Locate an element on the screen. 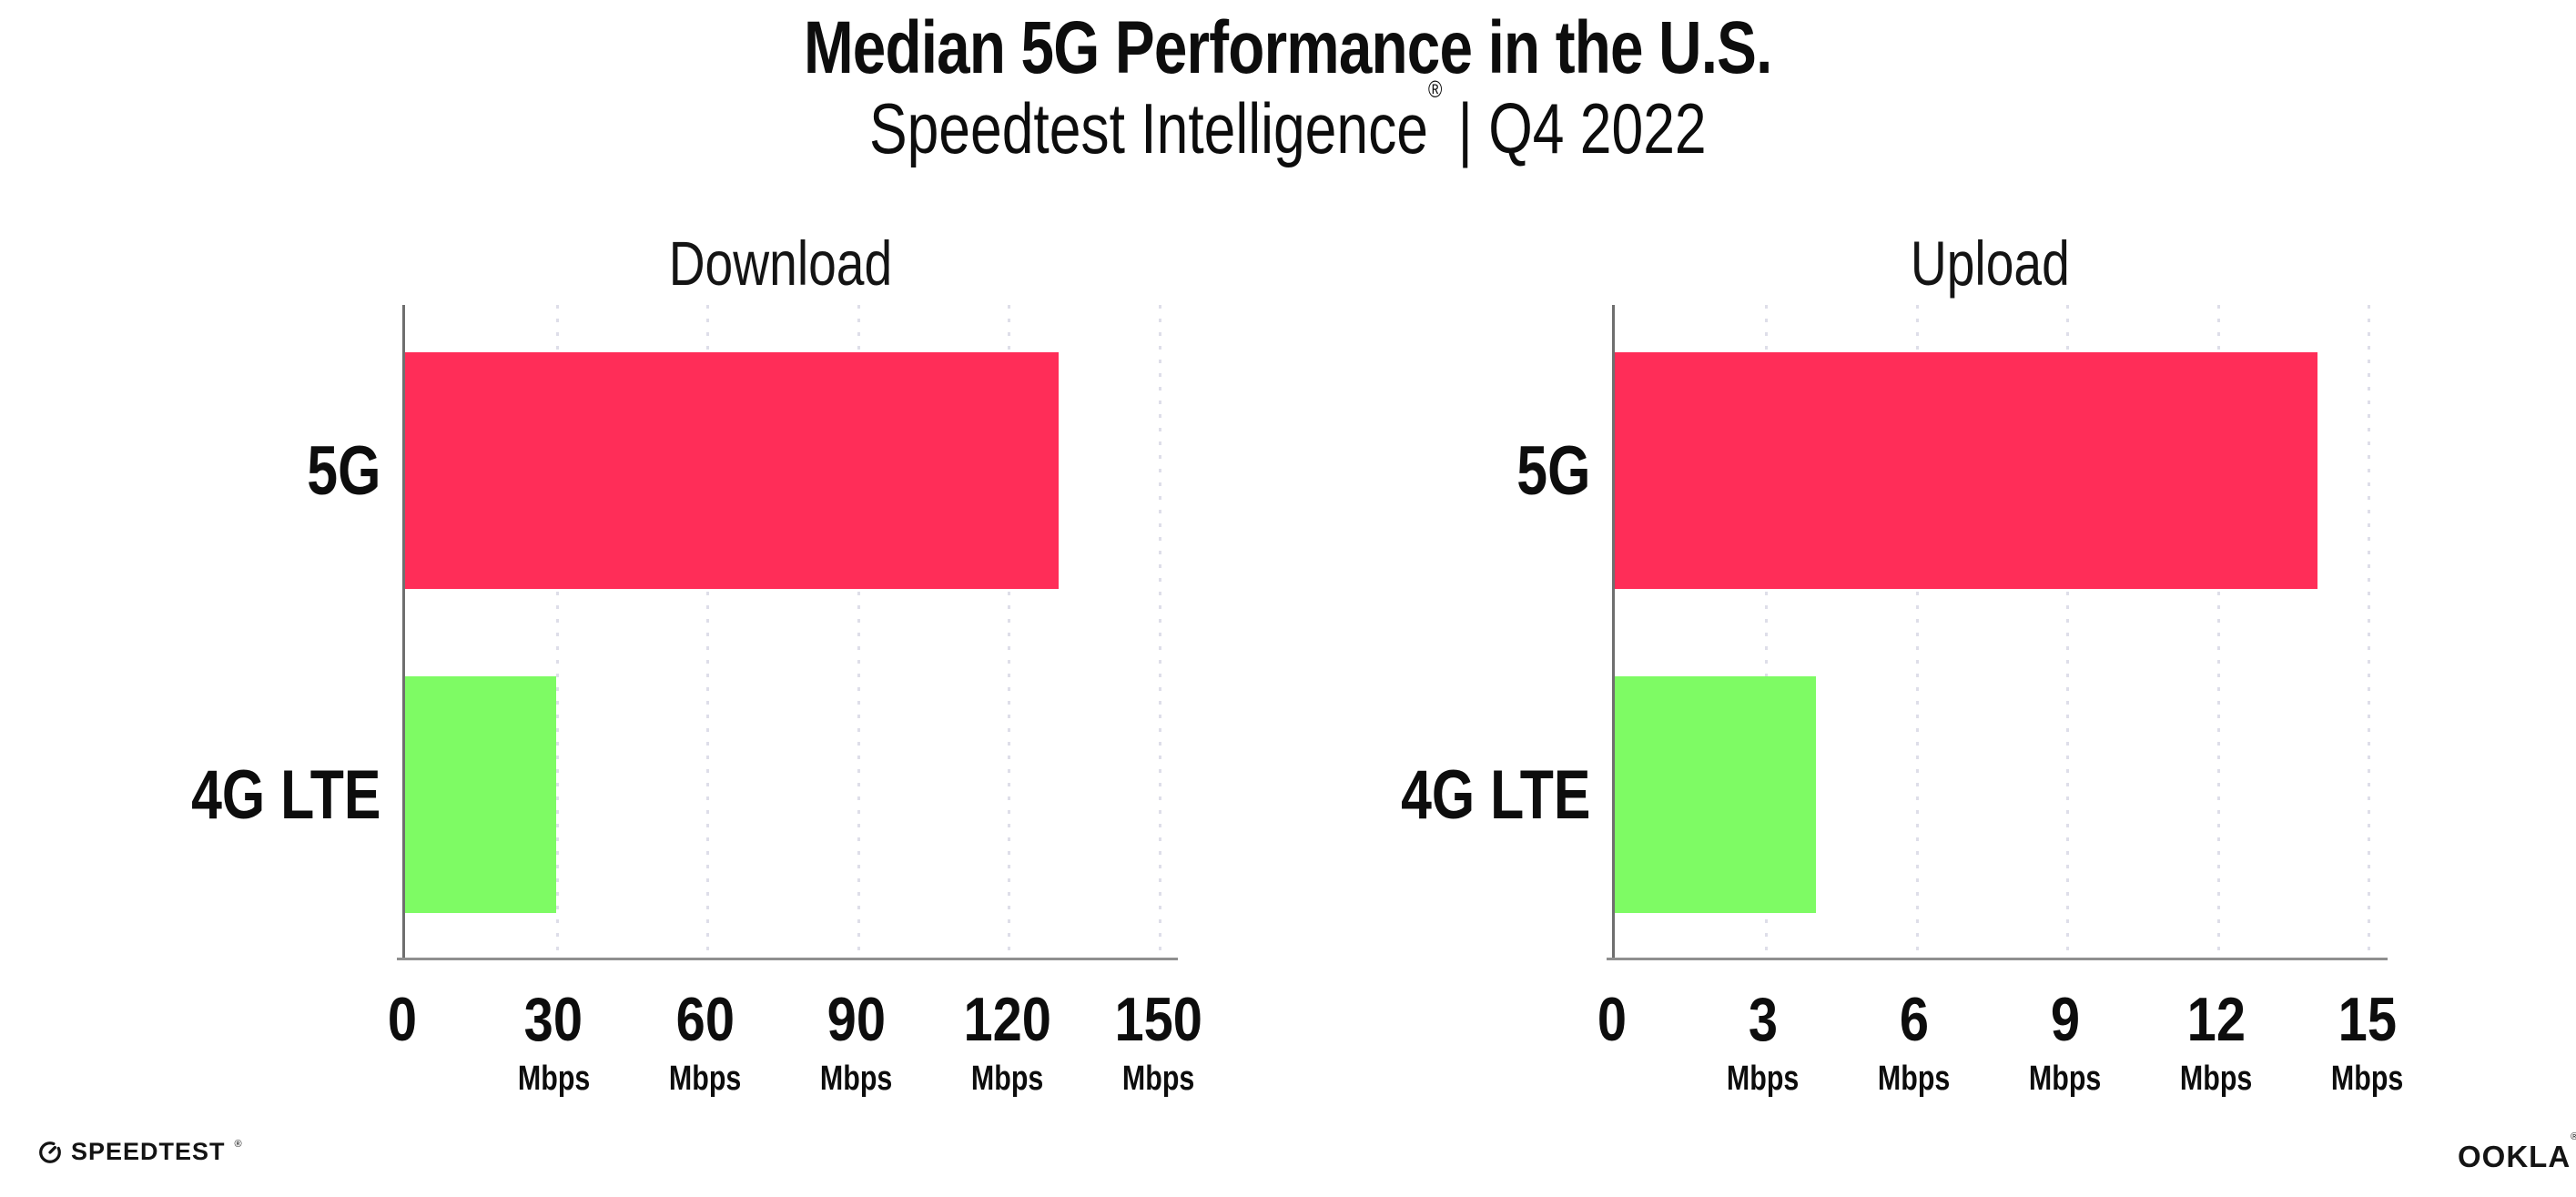 Image resolution: width=2576 pixels, height=1197 pixels. x-tick-60-download: 60 Mbps is located at coordinates (704, 1043).